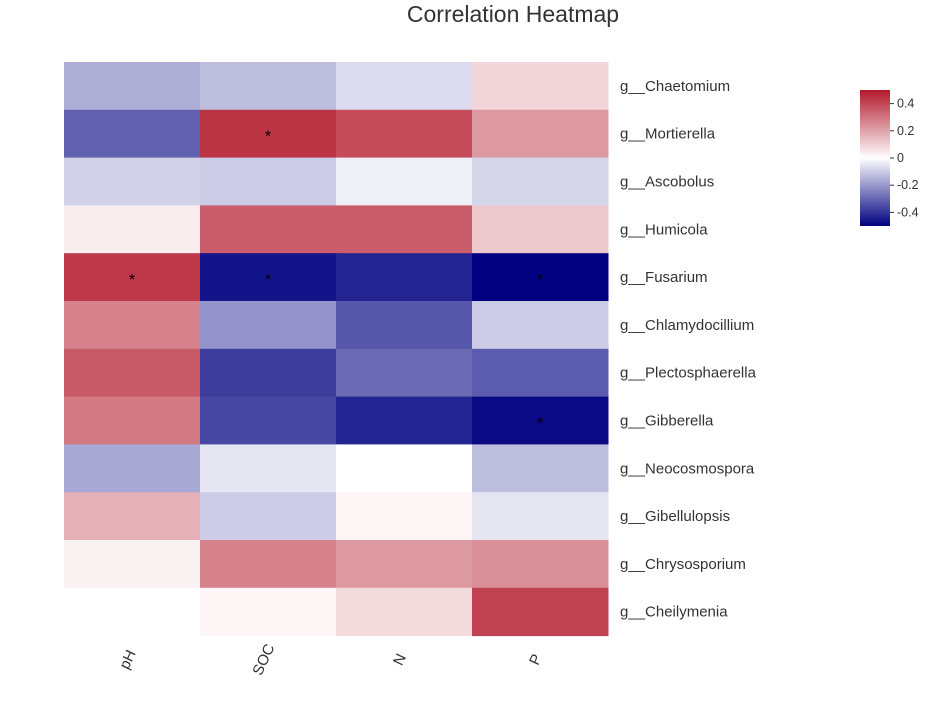  What do you see at coordinates (688, 373) in the screenshot?
I see `row-label: g__Plectosphaerella` at bounding box center [688, 373].